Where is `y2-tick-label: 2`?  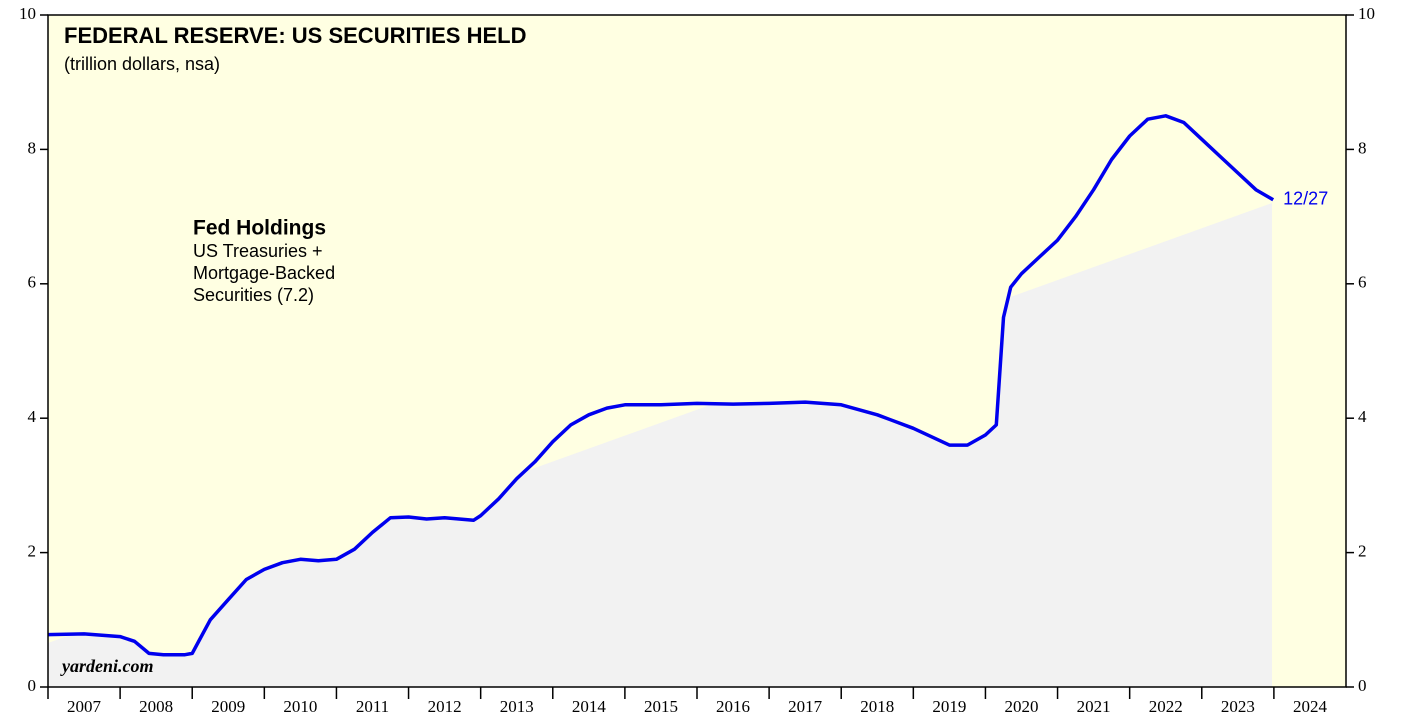 y2-tick-label: 2 is located at coordinates (1362, 551).